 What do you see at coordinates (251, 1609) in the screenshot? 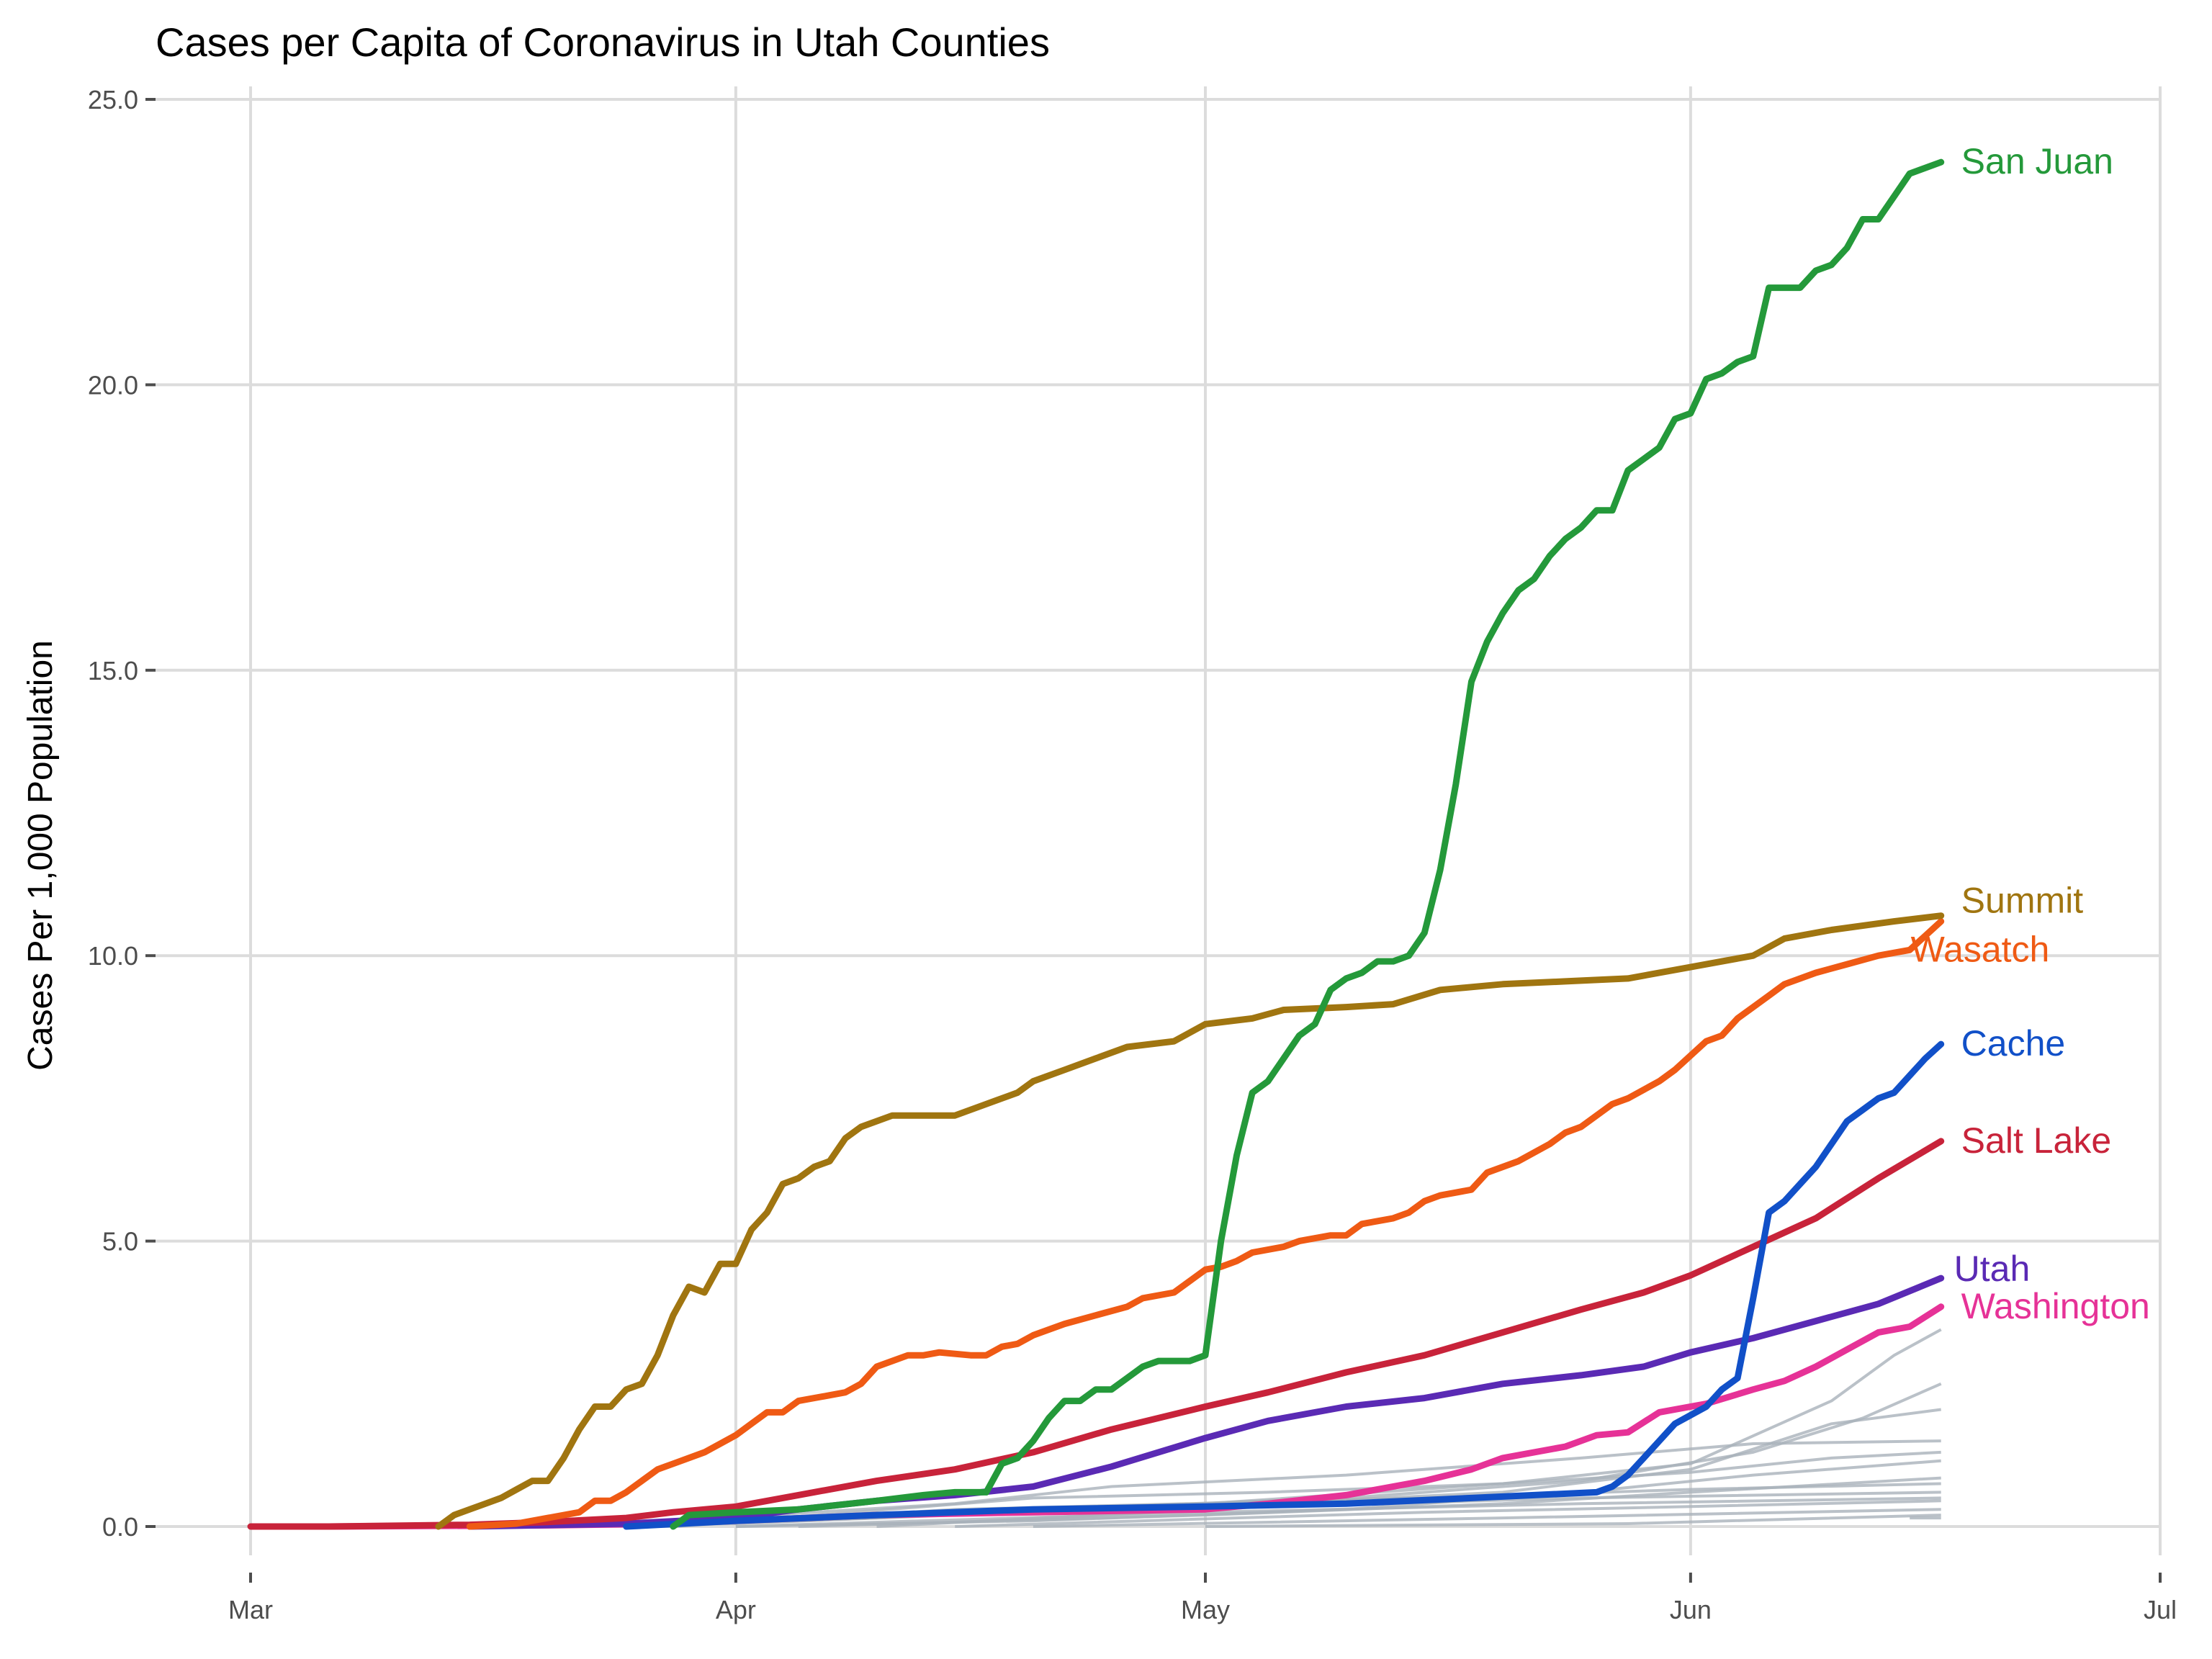
I see `x-tick-label: Mar` at bounding box center [251, 1609].